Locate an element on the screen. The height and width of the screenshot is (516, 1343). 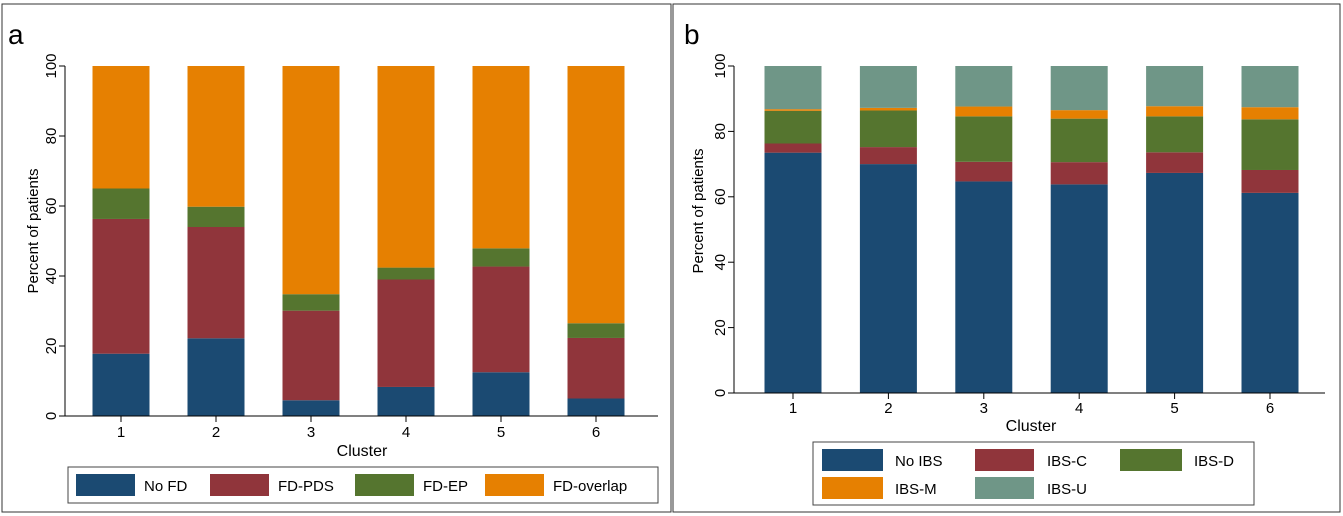
bar-segment-a-cluster2-s1 is located at coordinates (216, 283).